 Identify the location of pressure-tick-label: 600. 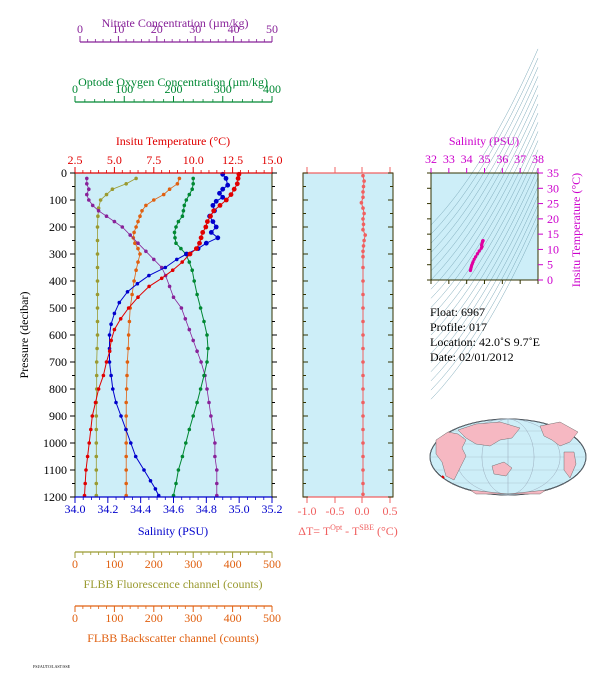
(58, 335).